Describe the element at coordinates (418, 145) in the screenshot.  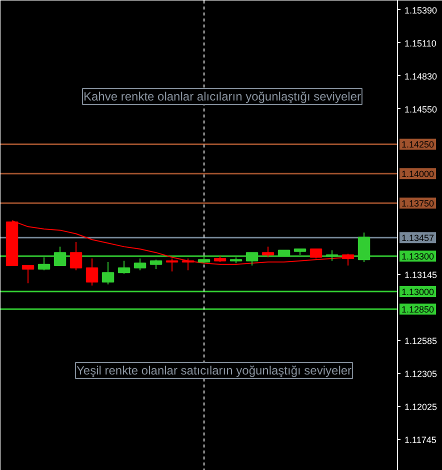
I see `ref-line-label: 1.14250` at that location.